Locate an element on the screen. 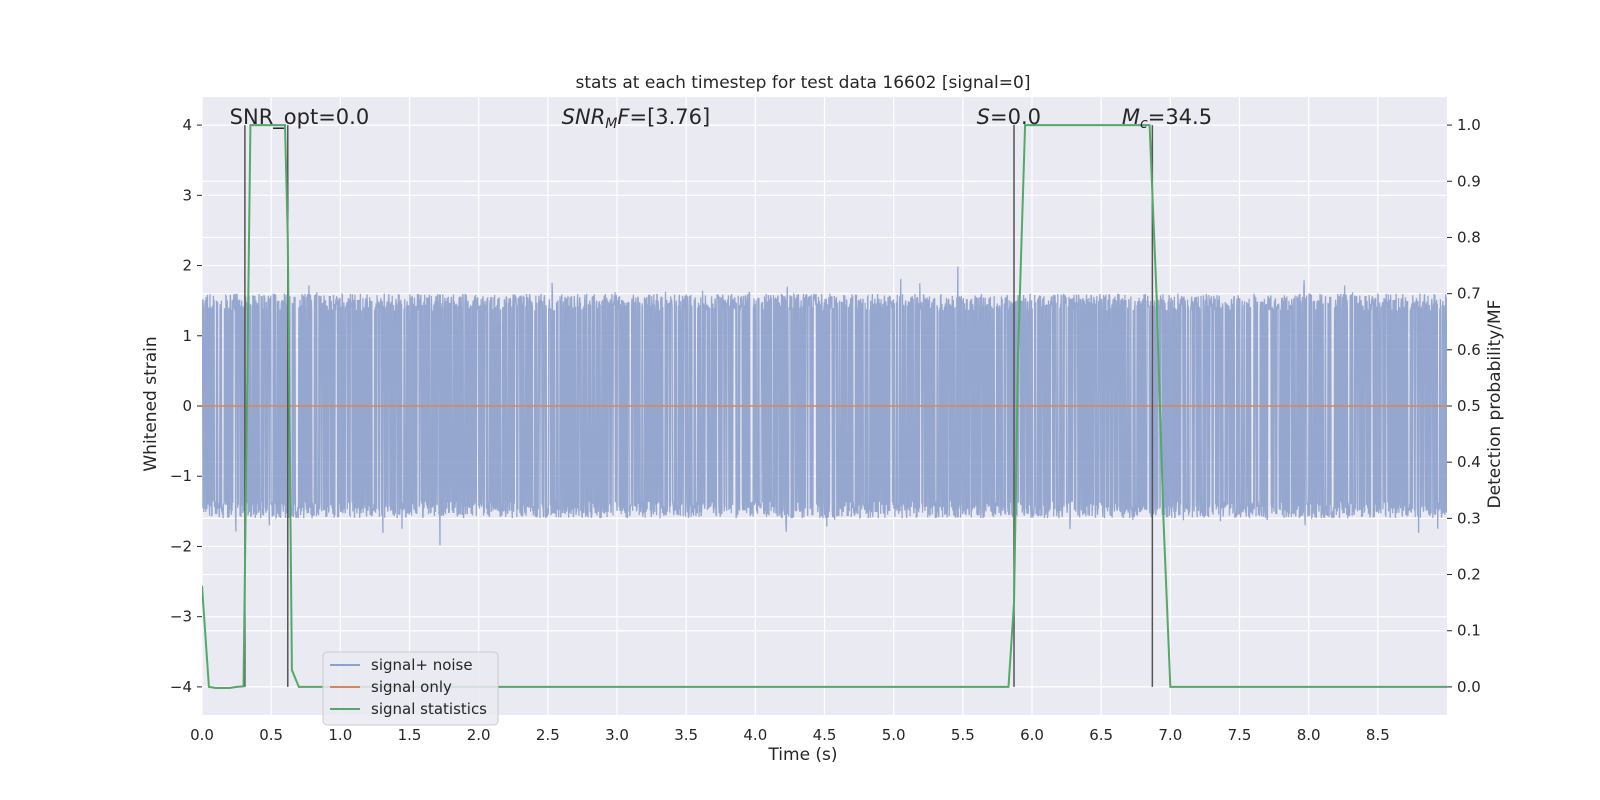 This screenshot has width=1600, height=800. legend-box is located at coordinates (410, 688).